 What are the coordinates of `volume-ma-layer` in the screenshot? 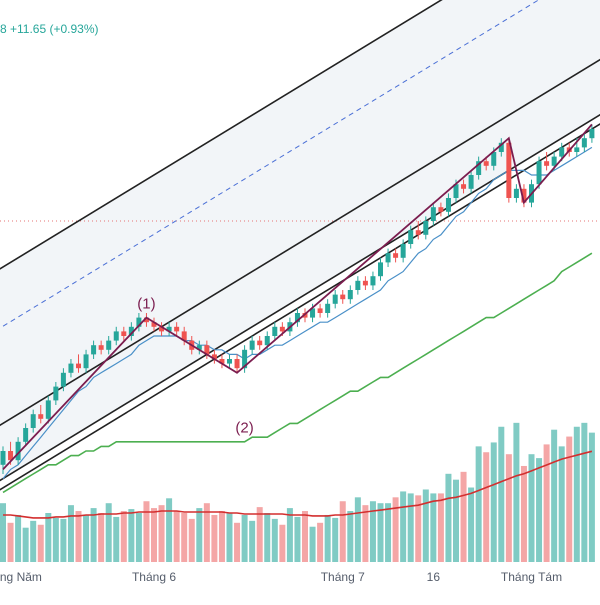 It's located at (298, 484).